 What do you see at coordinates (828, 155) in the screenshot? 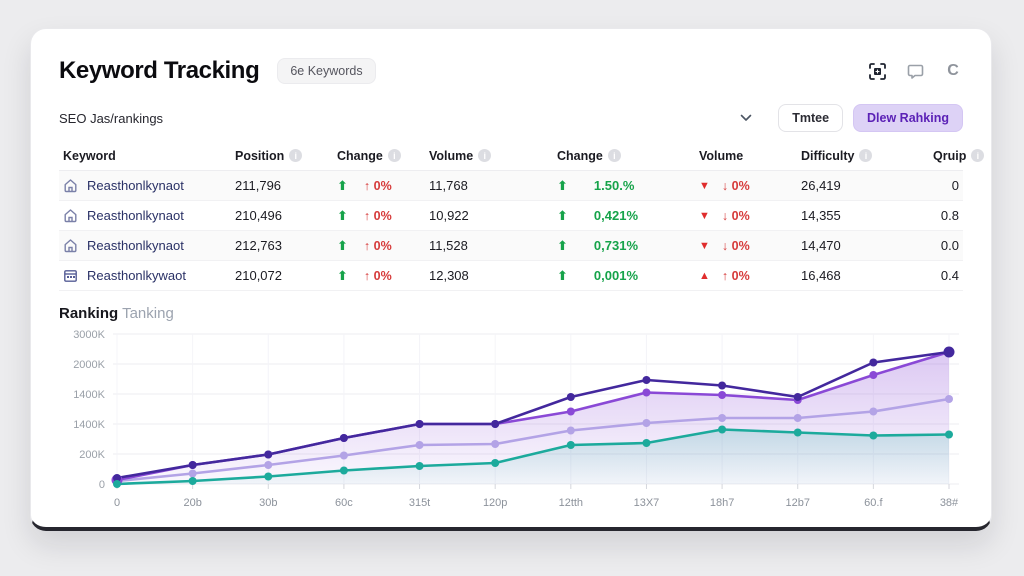
I see `col-difficulty: Difficulty` at bounding box center [828, 155].